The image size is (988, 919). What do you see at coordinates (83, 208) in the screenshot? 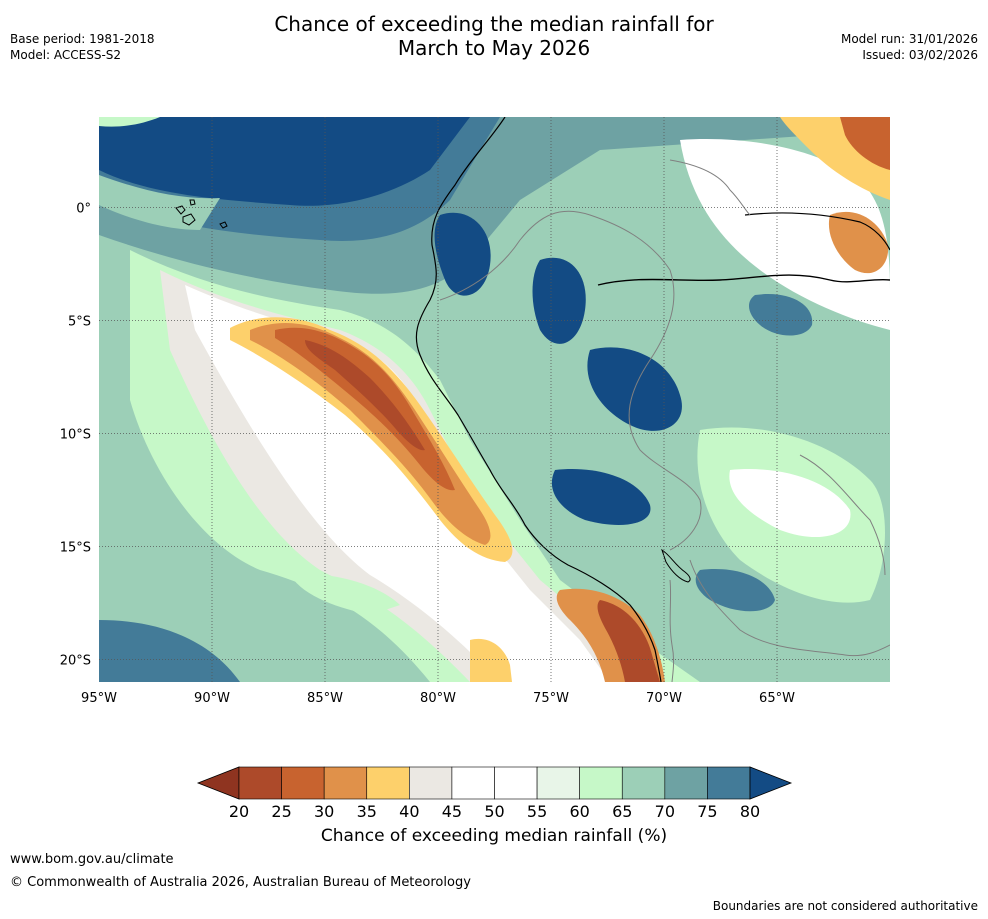
I see `lat-tick-label: 0°` at bounding box center [83, 208].